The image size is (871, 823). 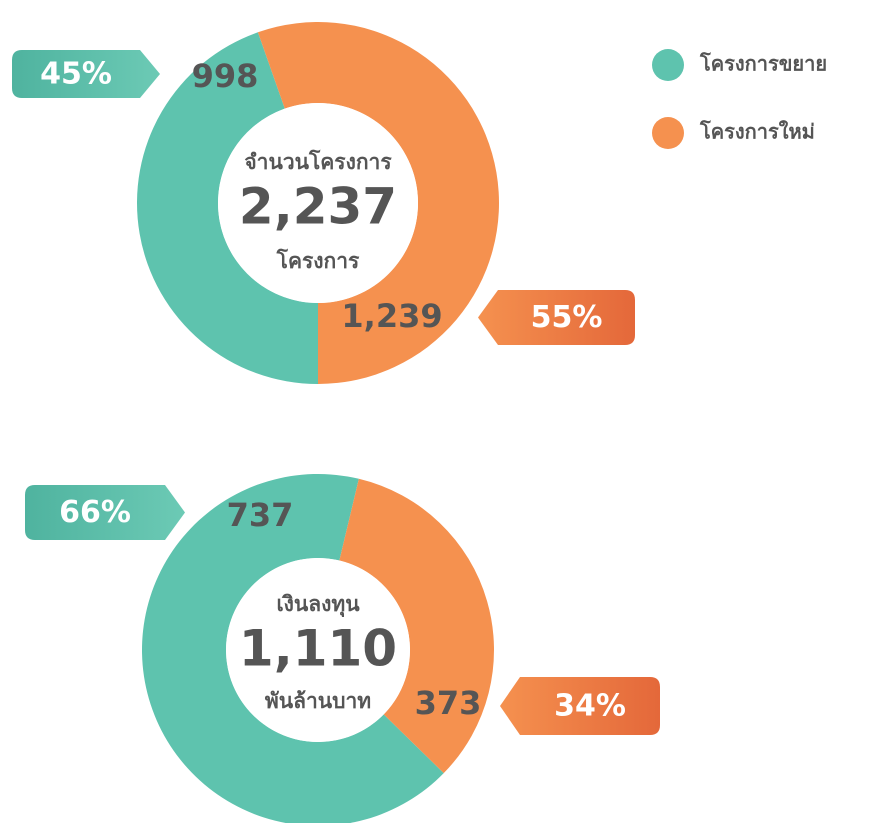 What do you see at coordinates (391, 316) in the screenshot?
I see `value-label: 1,239` at bounding box center [391, 316].